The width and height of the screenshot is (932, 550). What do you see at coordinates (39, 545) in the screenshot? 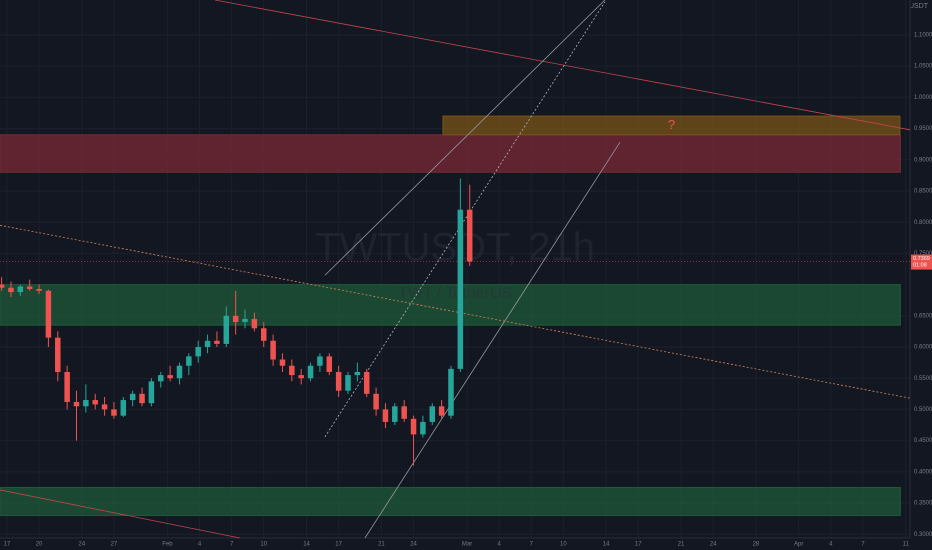
I see `x-tick-label: 20` at bounding box center [39, 545].